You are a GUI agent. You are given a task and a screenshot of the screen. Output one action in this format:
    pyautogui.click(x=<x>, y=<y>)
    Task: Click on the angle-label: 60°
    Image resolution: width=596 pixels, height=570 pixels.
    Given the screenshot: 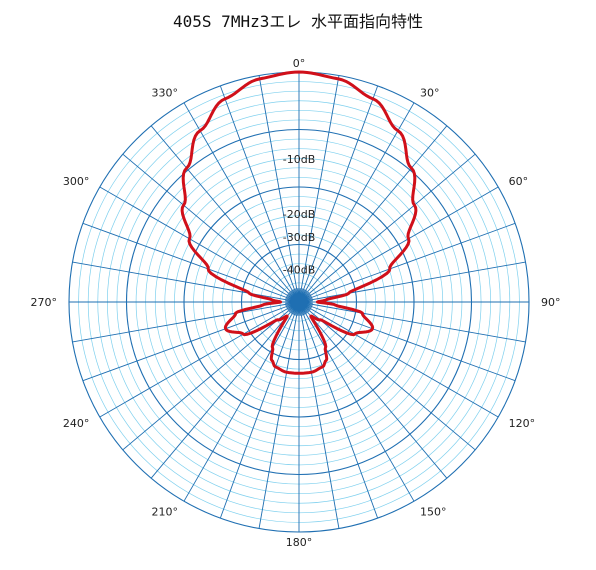 What is the action you would take?
    pyautogui.click(x=518, y=181)
    